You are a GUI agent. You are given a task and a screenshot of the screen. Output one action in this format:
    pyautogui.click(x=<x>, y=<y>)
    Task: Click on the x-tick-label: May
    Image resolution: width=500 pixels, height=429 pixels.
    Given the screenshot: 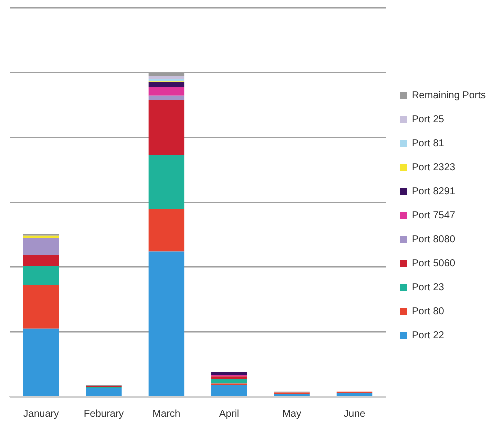 What is the action you would take?
    pyautogui.click(x=292, y=414)
    